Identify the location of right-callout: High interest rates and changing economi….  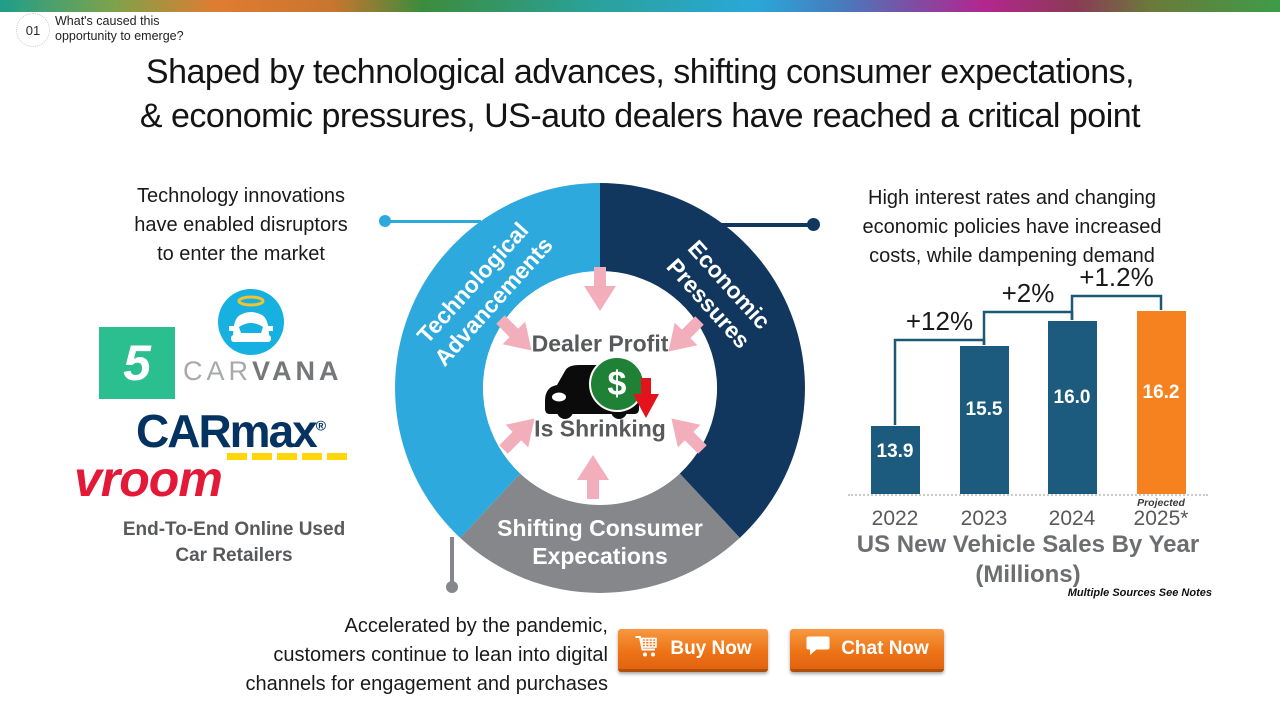
(1012, 227).